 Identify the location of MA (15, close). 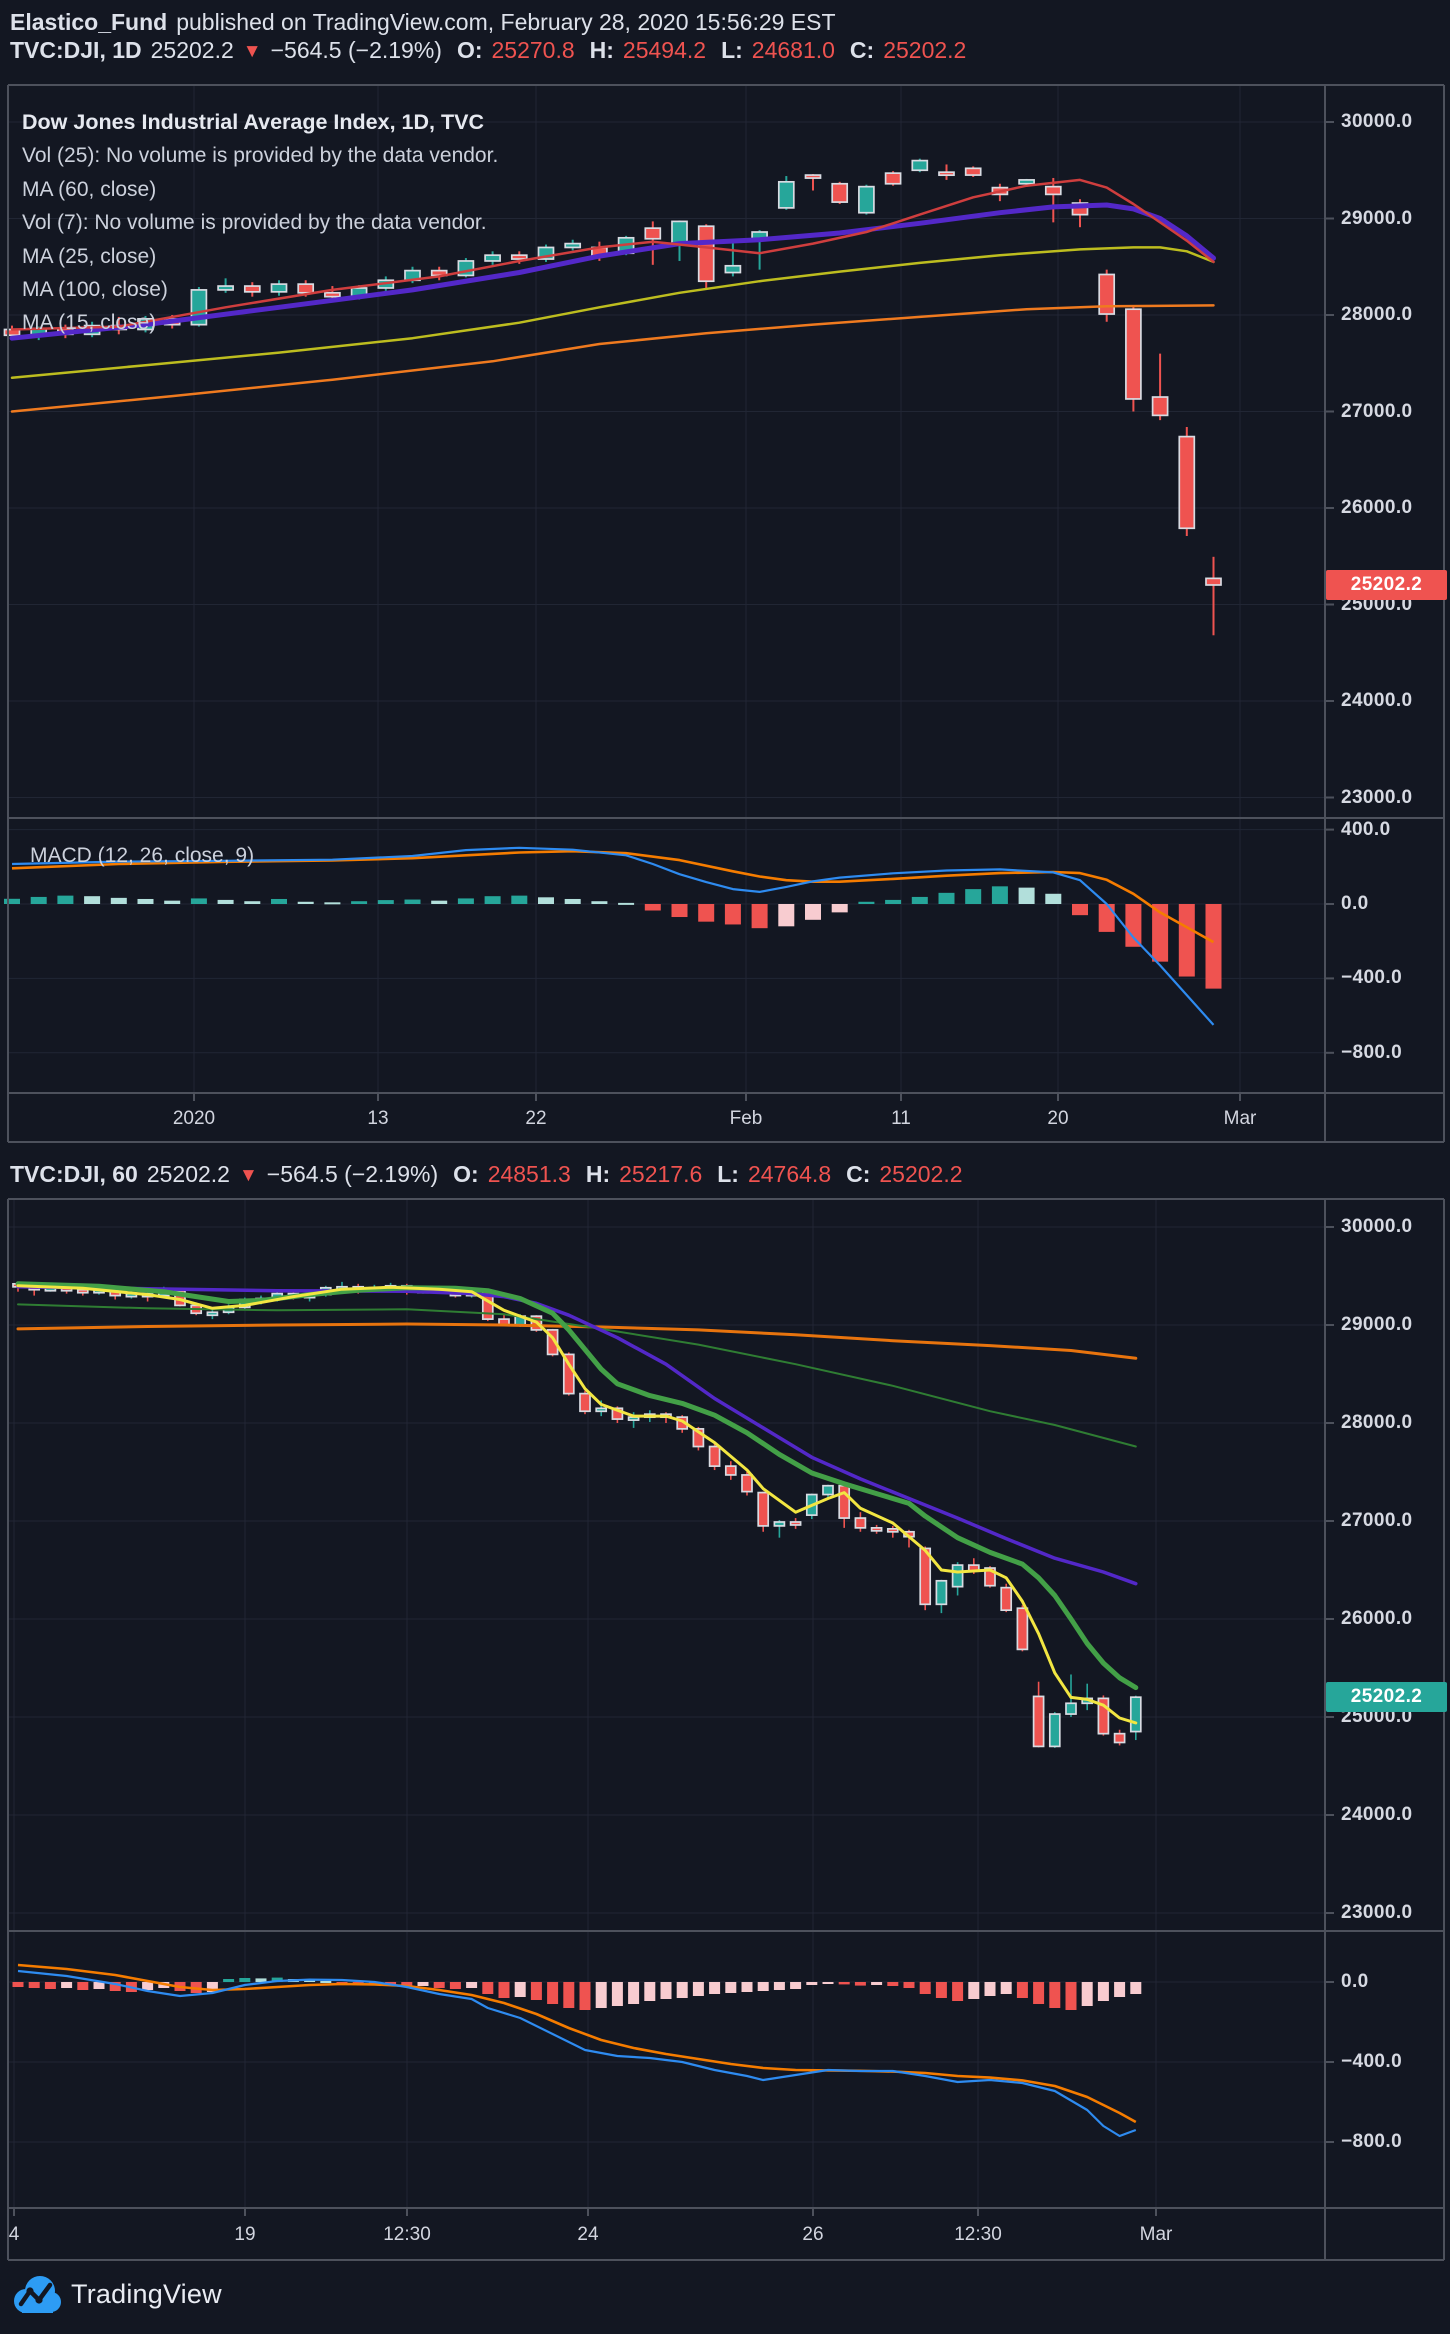
(612, 254).